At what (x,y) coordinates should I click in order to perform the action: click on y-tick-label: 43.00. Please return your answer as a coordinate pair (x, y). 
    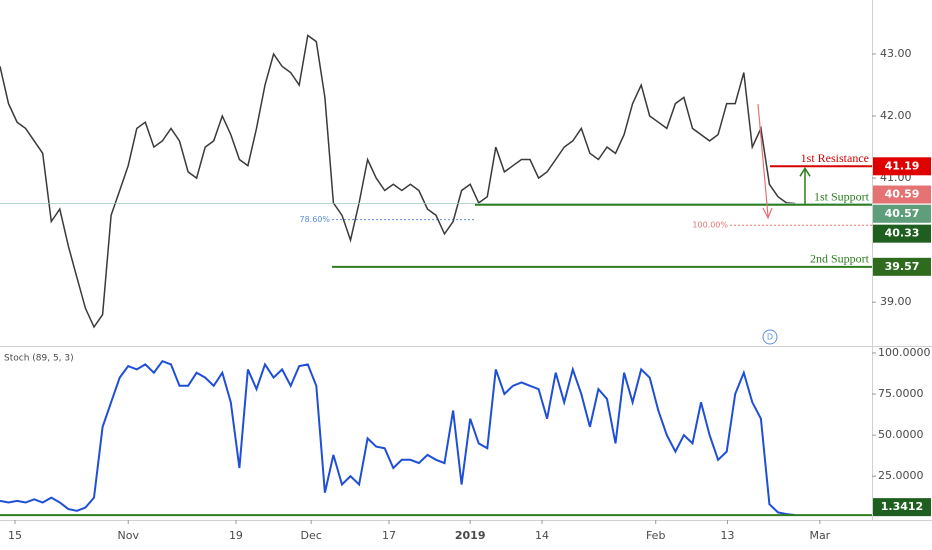
    Looking at the image, I should click on (896, 53).